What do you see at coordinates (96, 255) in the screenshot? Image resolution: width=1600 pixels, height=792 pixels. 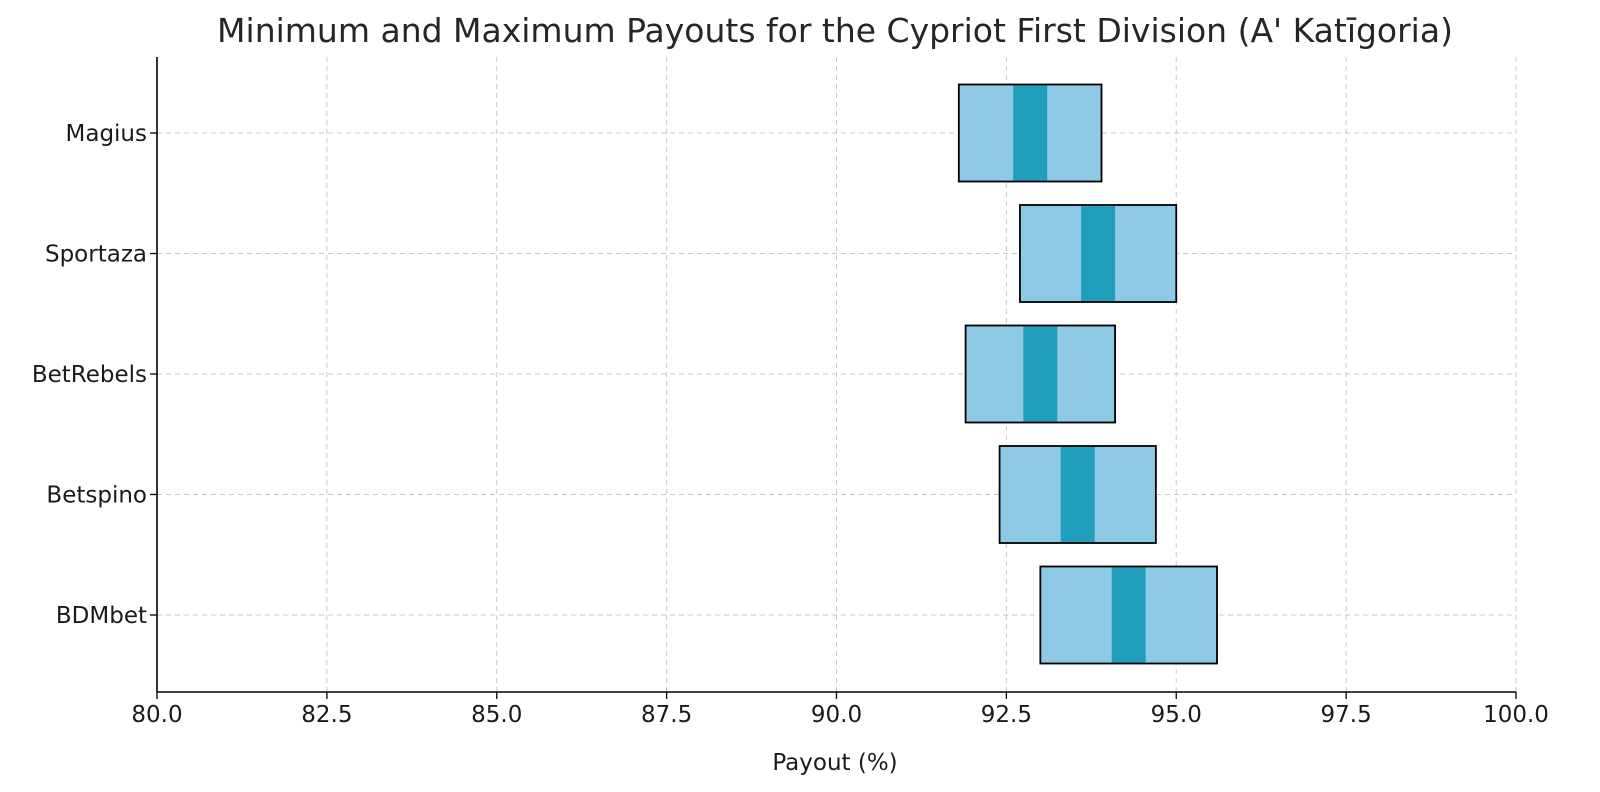 I see `y-tick-label: Sportaza` at bounding box center [96, 255].